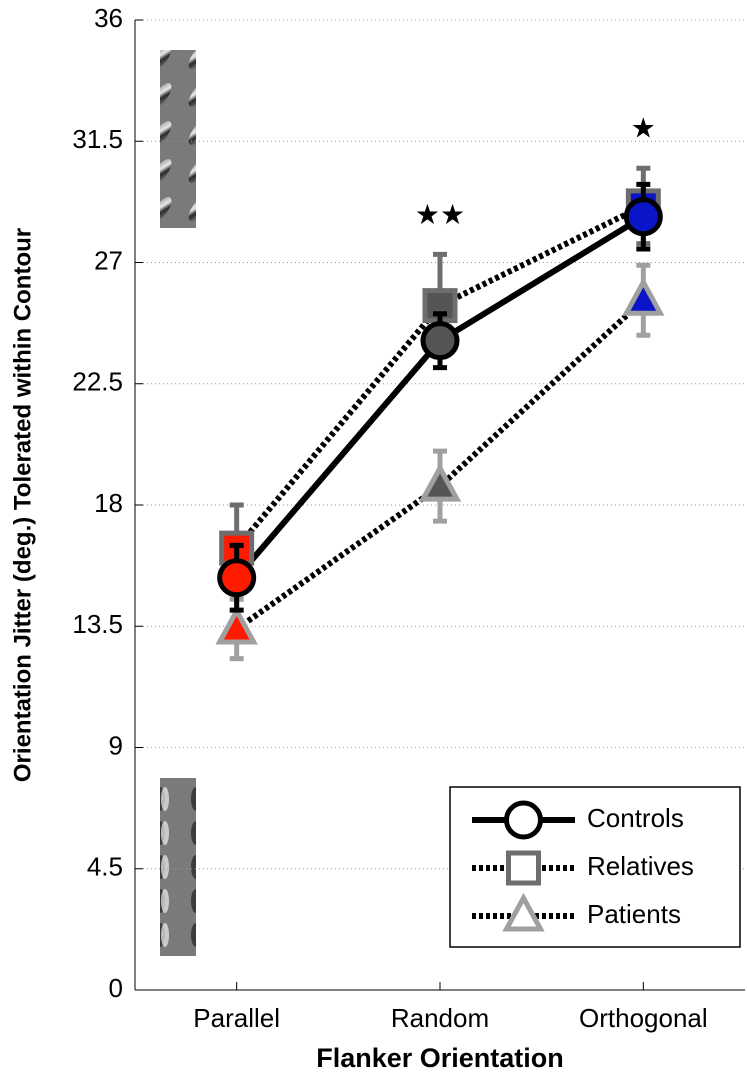 The width and height of the screenshot is (747, 1086). Describe the element at coordinates (635, 818) in the screenshot. I see `legend-label: Controls` at that location.